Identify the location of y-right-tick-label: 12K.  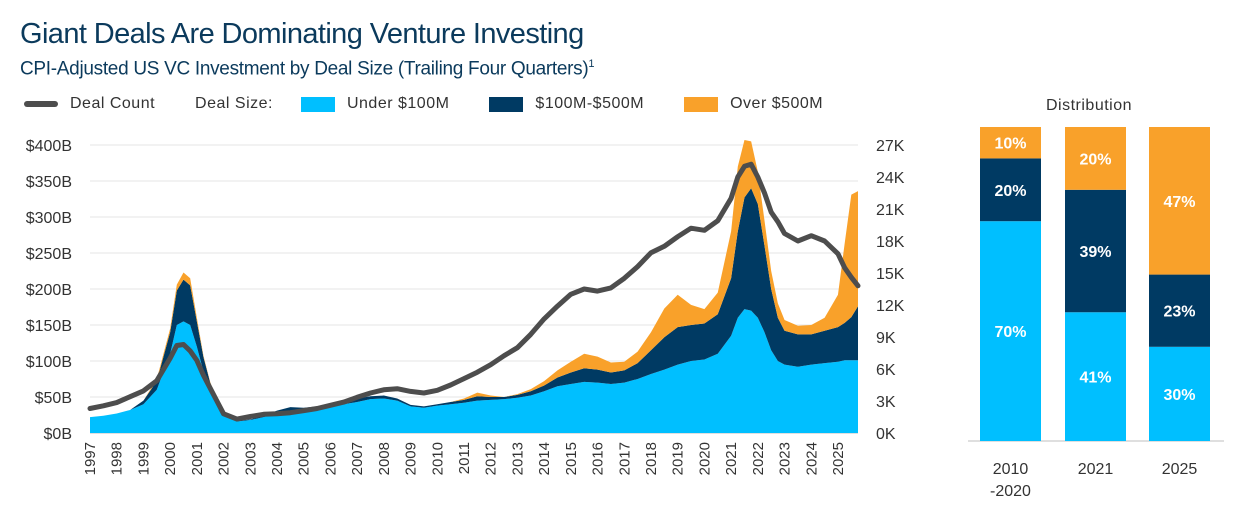
(890, 306).